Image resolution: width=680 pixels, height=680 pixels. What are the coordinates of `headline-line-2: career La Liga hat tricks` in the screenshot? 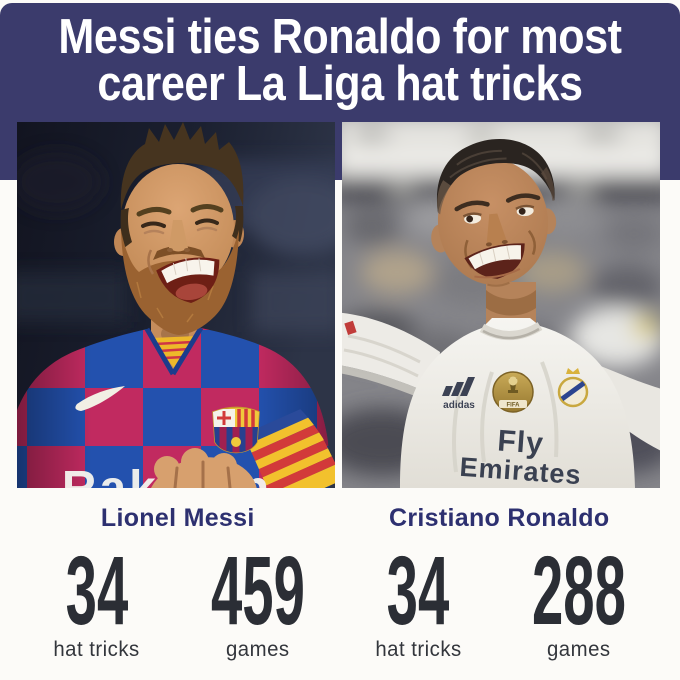 It's located at (340, 84).